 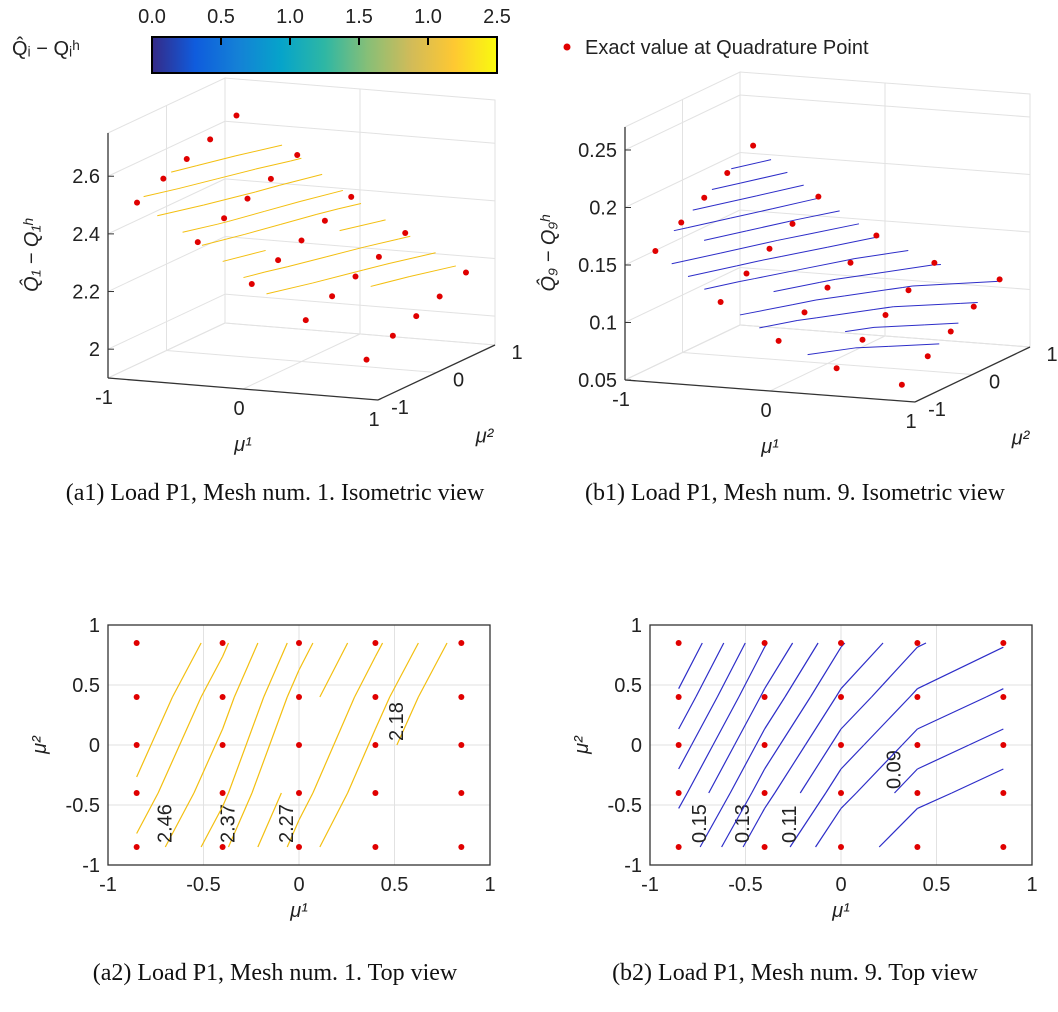 I want to click on z-tick-label: 0.2, so click(x=603, y=209).